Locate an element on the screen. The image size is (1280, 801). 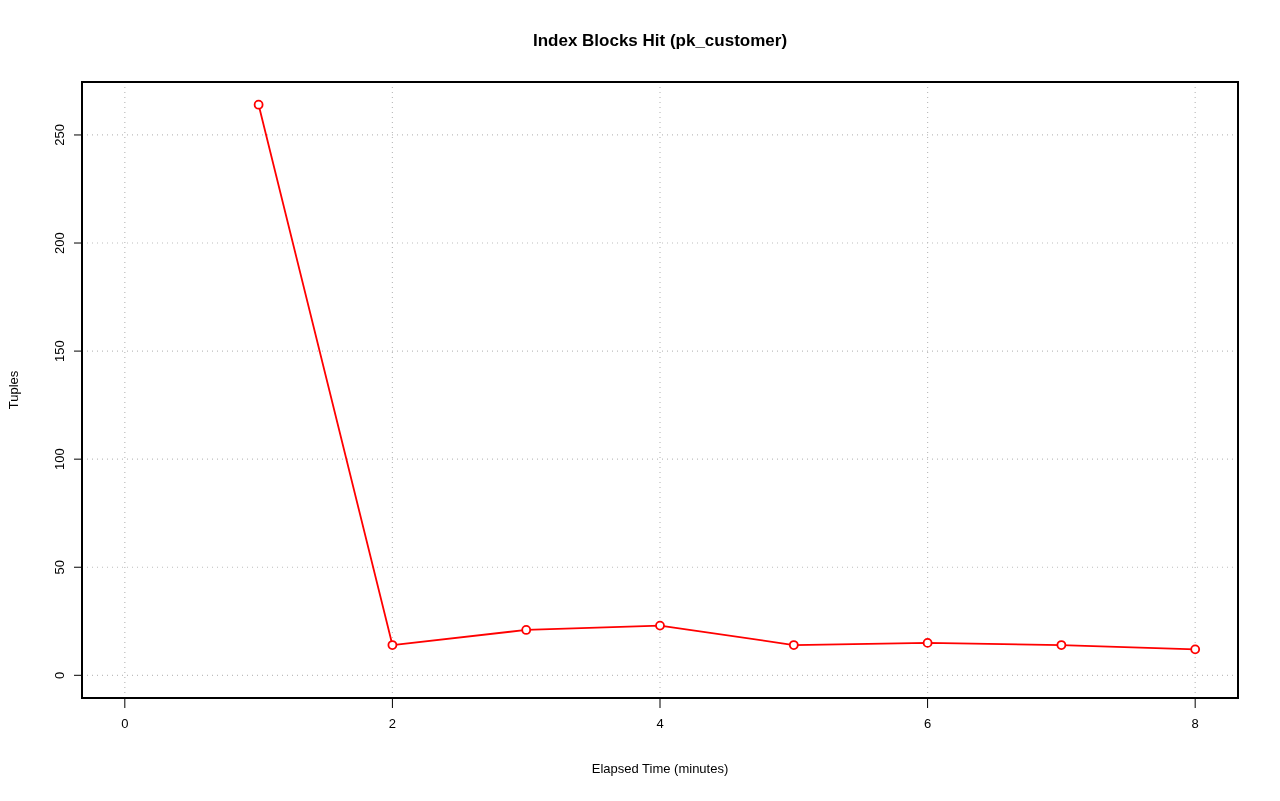
chart-title: Index Blocks Hit (pk_customer) is located at coordinates (660, 41).